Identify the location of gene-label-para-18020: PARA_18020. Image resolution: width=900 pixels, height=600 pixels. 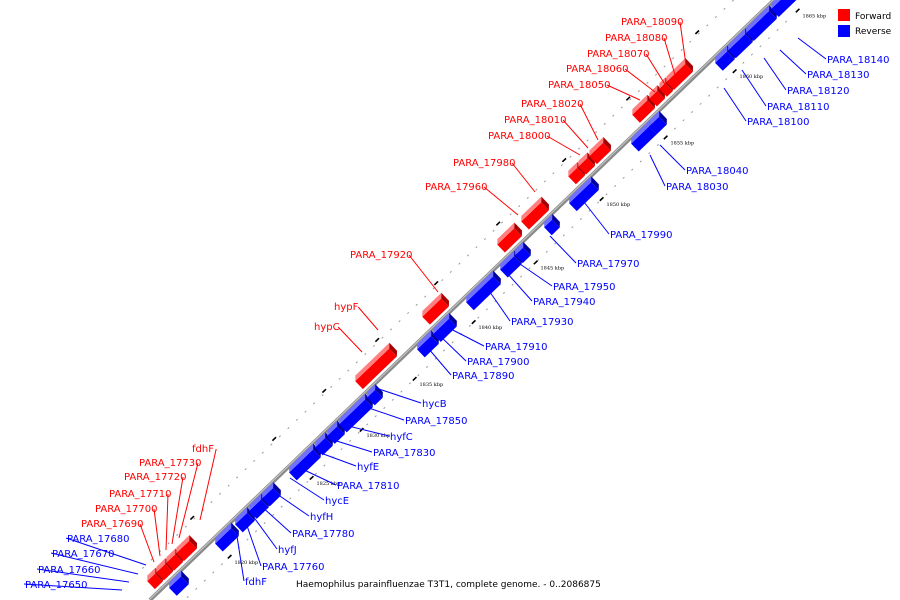
(552, 104).